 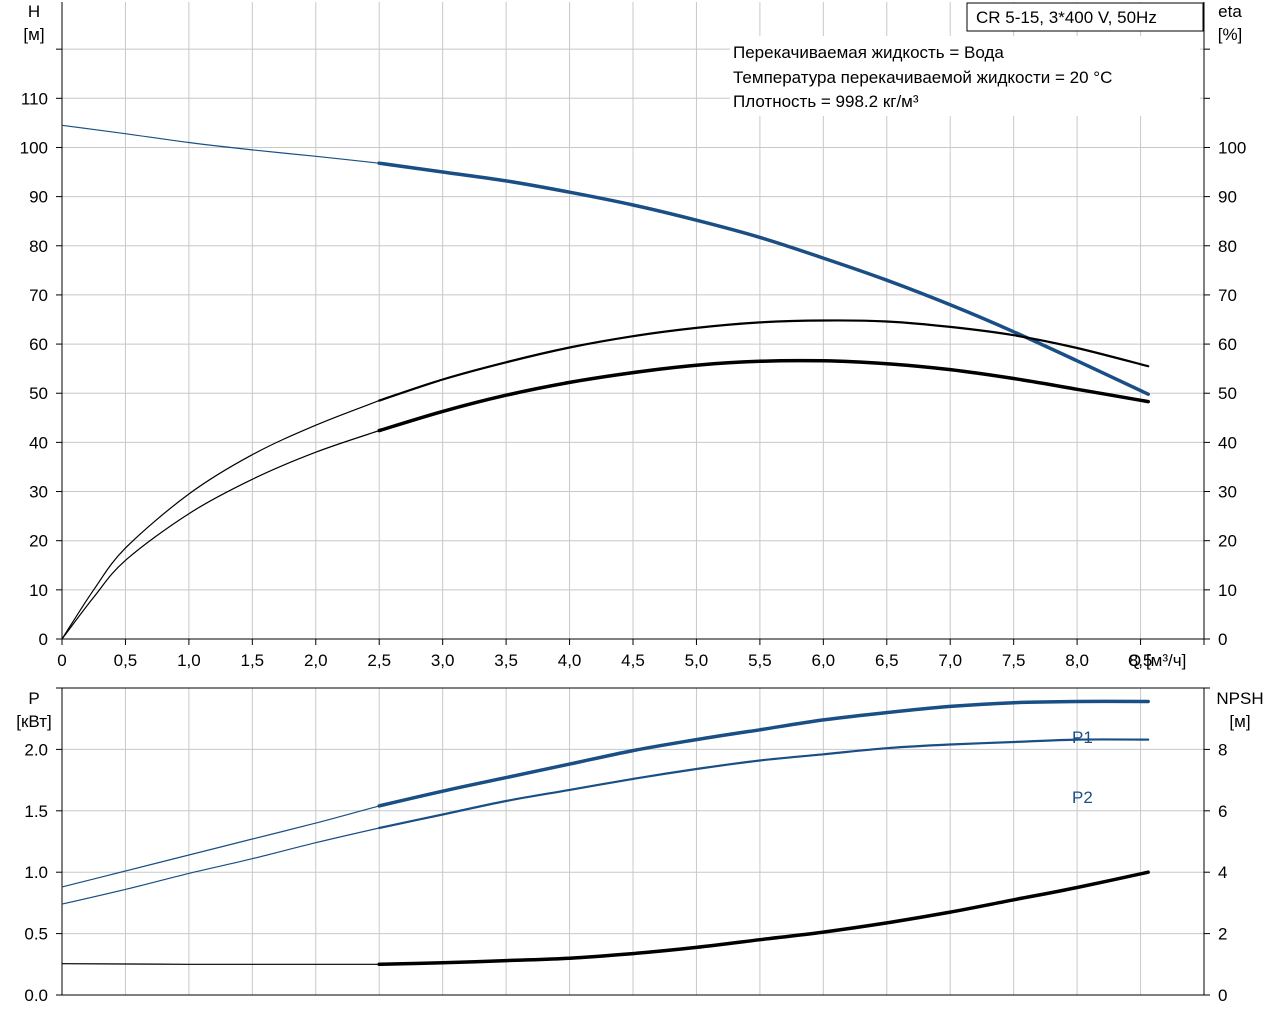 What do you see at coordinates (36, 934) in the screenshot?
I see `bottom-left-tick-label: 0.5` at bounding box center [36, 934].